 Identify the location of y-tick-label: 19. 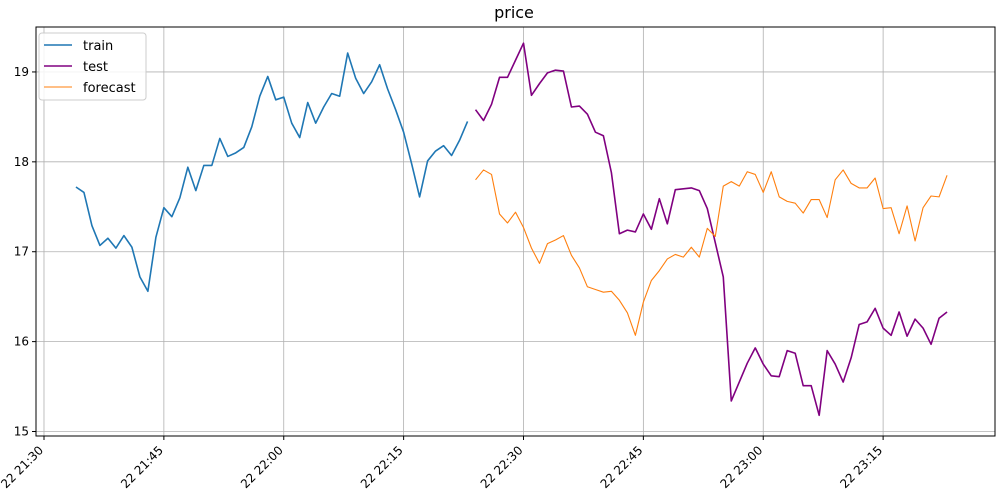
(21, 72).